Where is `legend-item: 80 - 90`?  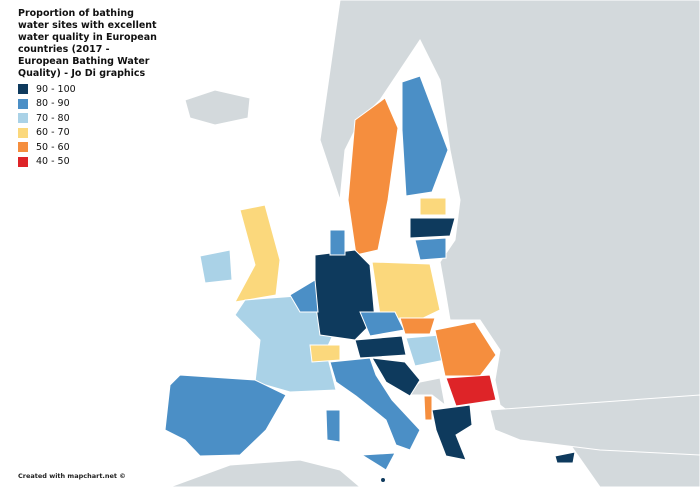 legend-item: 80 - 90 is located at coordinates (47, 104).